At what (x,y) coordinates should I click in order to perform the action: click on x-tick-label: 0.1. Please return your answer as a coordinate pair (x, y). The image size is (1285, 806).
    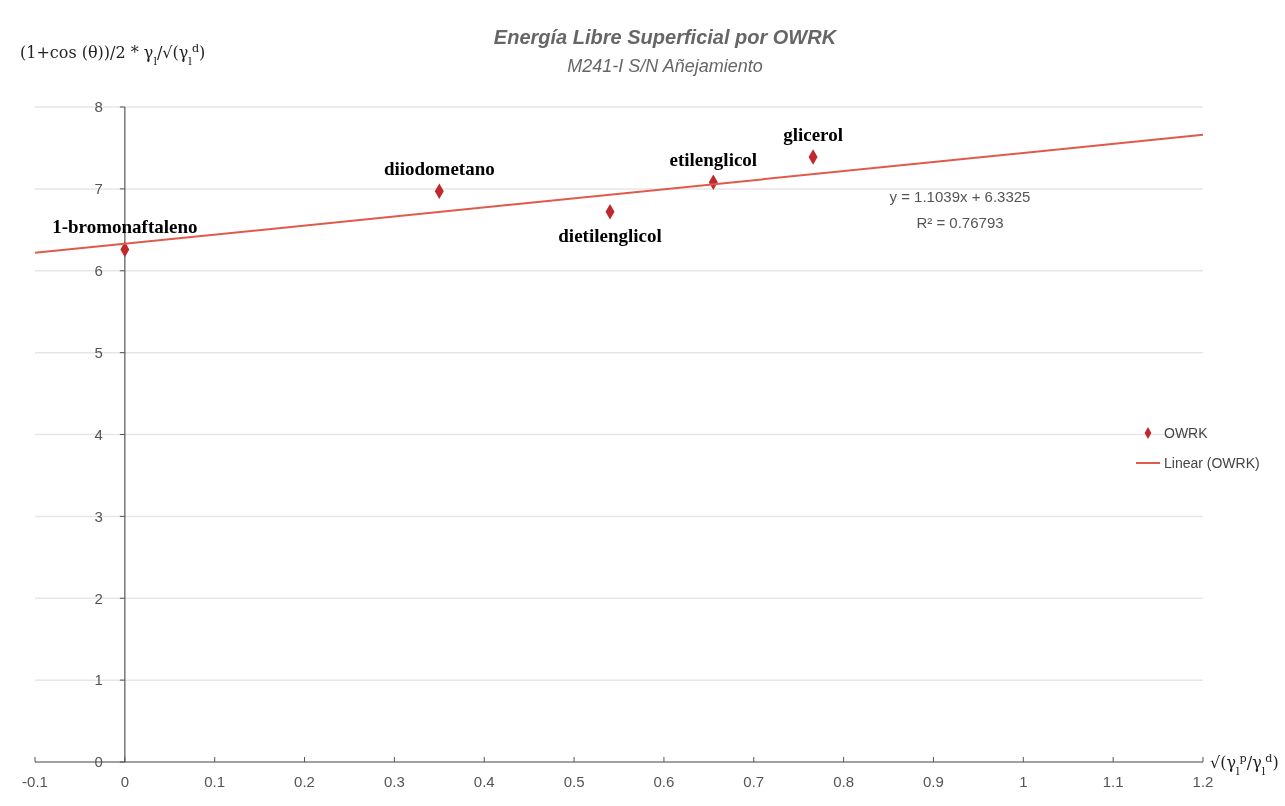
    Looking at the image, I should click on (215, 781).